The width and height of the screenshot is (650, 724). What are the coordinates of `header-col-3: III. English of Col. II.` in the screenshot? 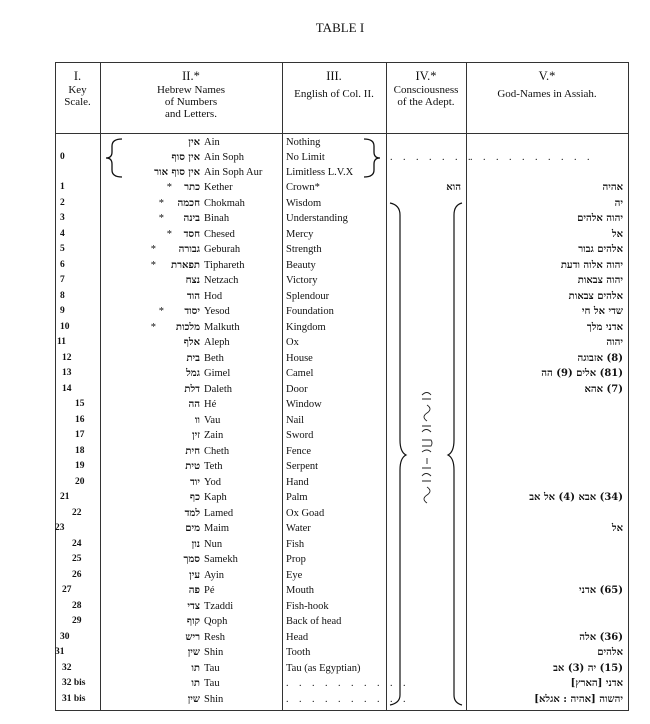 It's located at (334, 85).